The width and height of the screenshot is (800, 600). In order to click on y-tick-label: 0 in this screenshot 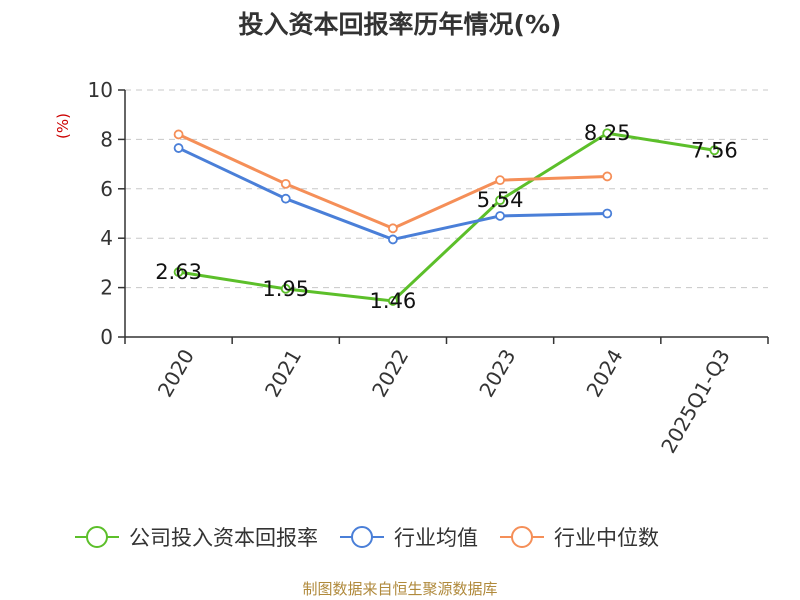, I will do `click(106, 337)`.